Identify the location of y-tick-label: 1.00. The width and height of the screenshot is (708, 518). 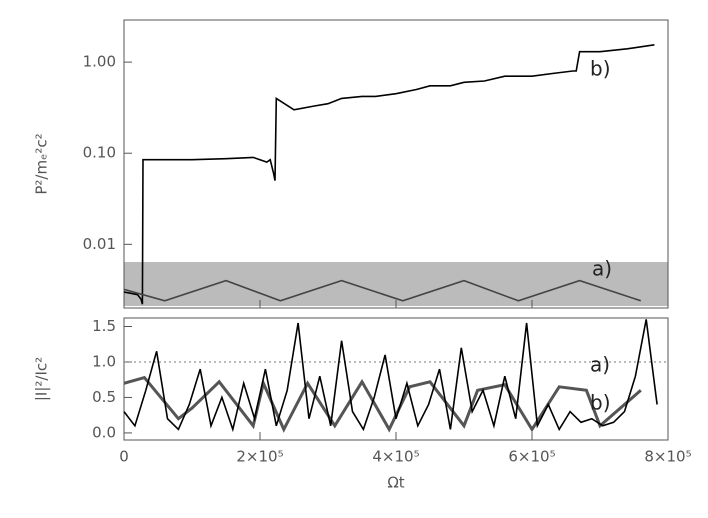
(99, 62).